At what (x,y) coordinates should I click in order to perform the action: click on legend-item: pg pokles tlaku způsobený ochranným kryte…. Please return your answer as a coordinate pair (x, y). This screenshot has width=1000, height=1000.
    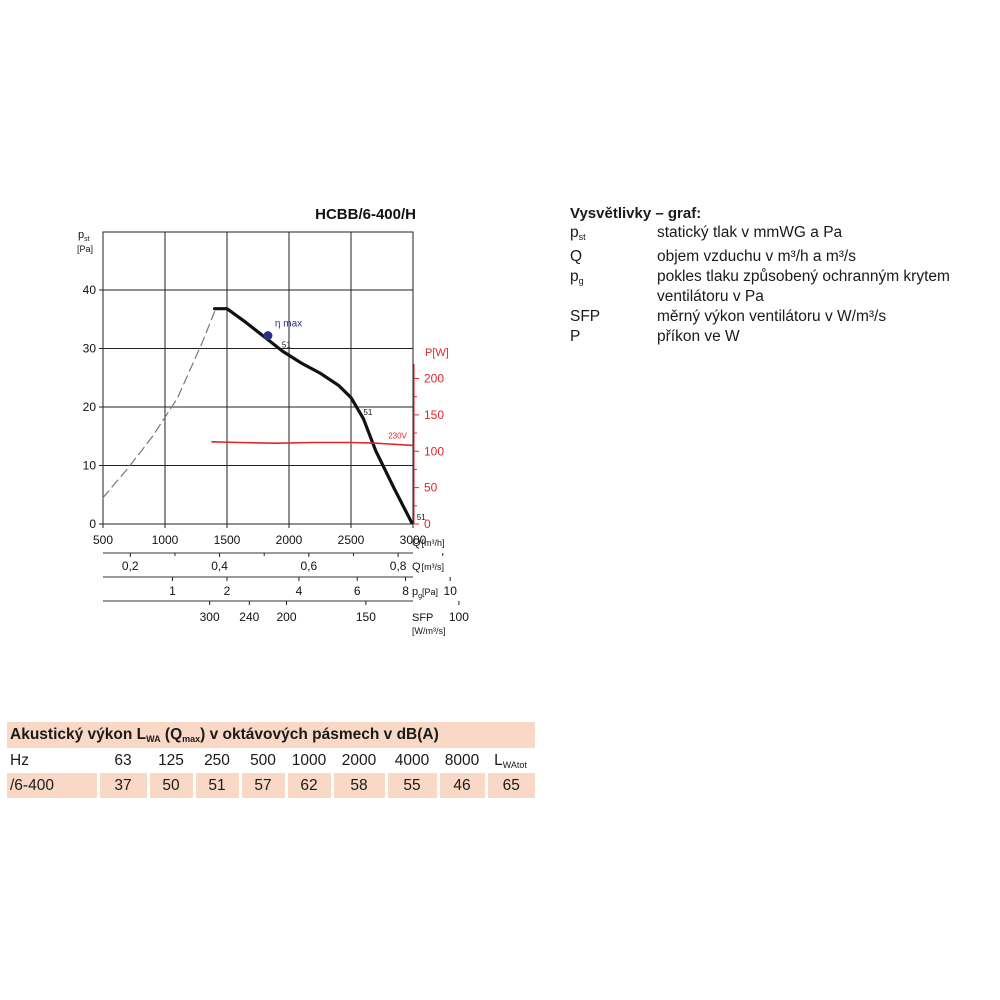
    Looking at the image, I should click on (785, 287).